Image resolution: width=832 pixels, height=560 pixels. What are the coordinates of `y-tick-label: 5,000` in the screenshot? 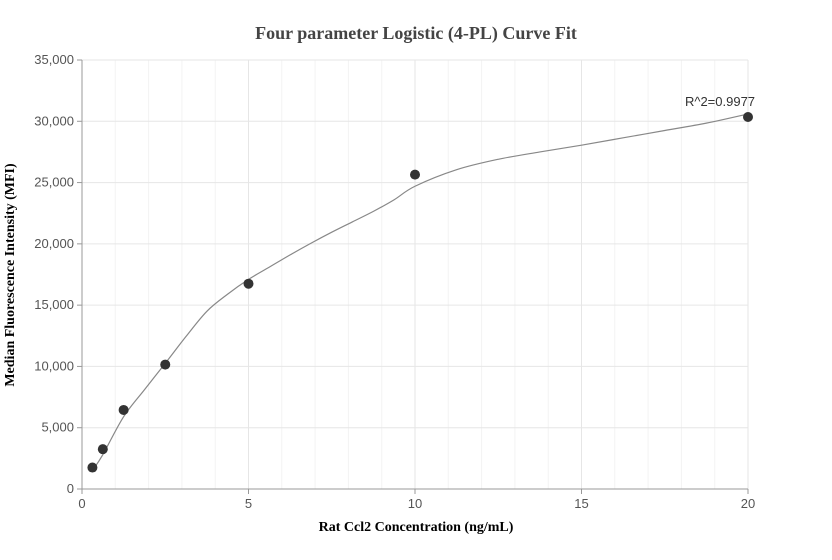 It's located at (57, 427).